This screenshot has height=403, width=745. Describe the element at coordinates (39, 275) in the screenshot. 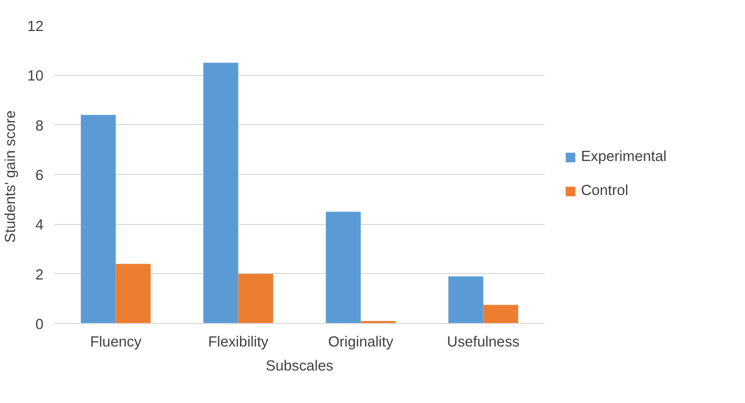

I see `y-tick-label: 2` at that location.